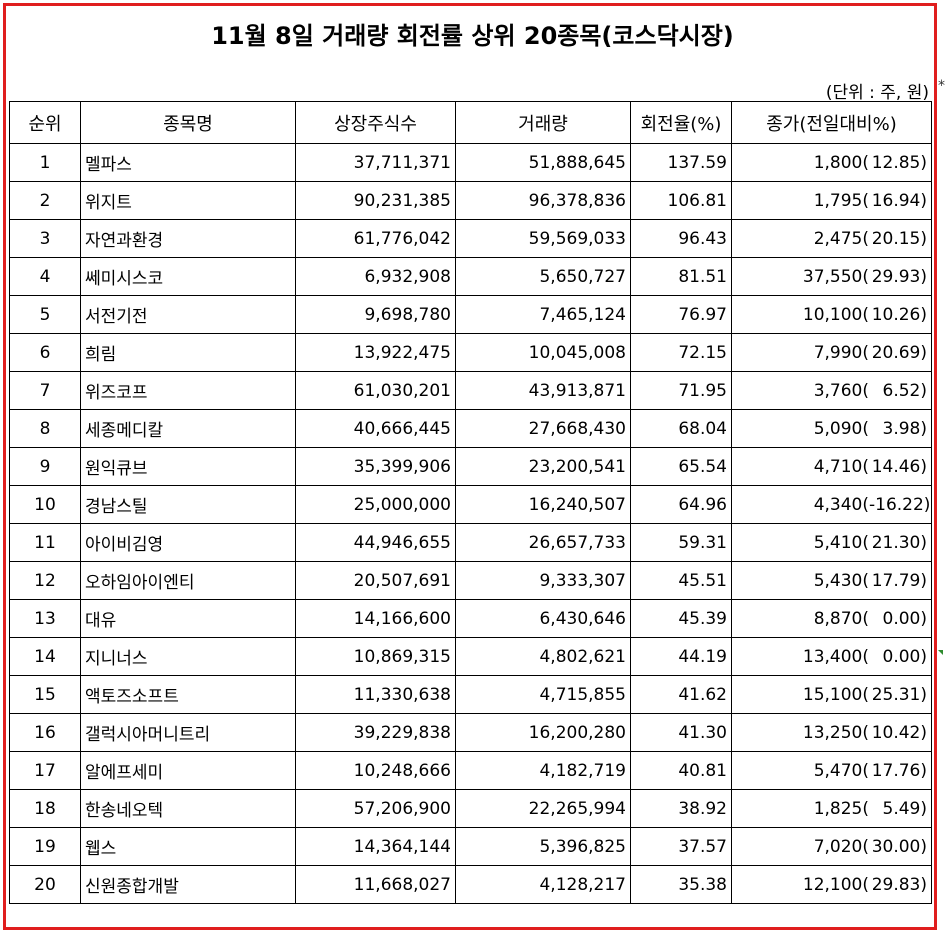  What do you see at coordinates (899, 352) in the screenshot?
I see `daily-change-percent: 20.69)` at bounding box center [899, 352].